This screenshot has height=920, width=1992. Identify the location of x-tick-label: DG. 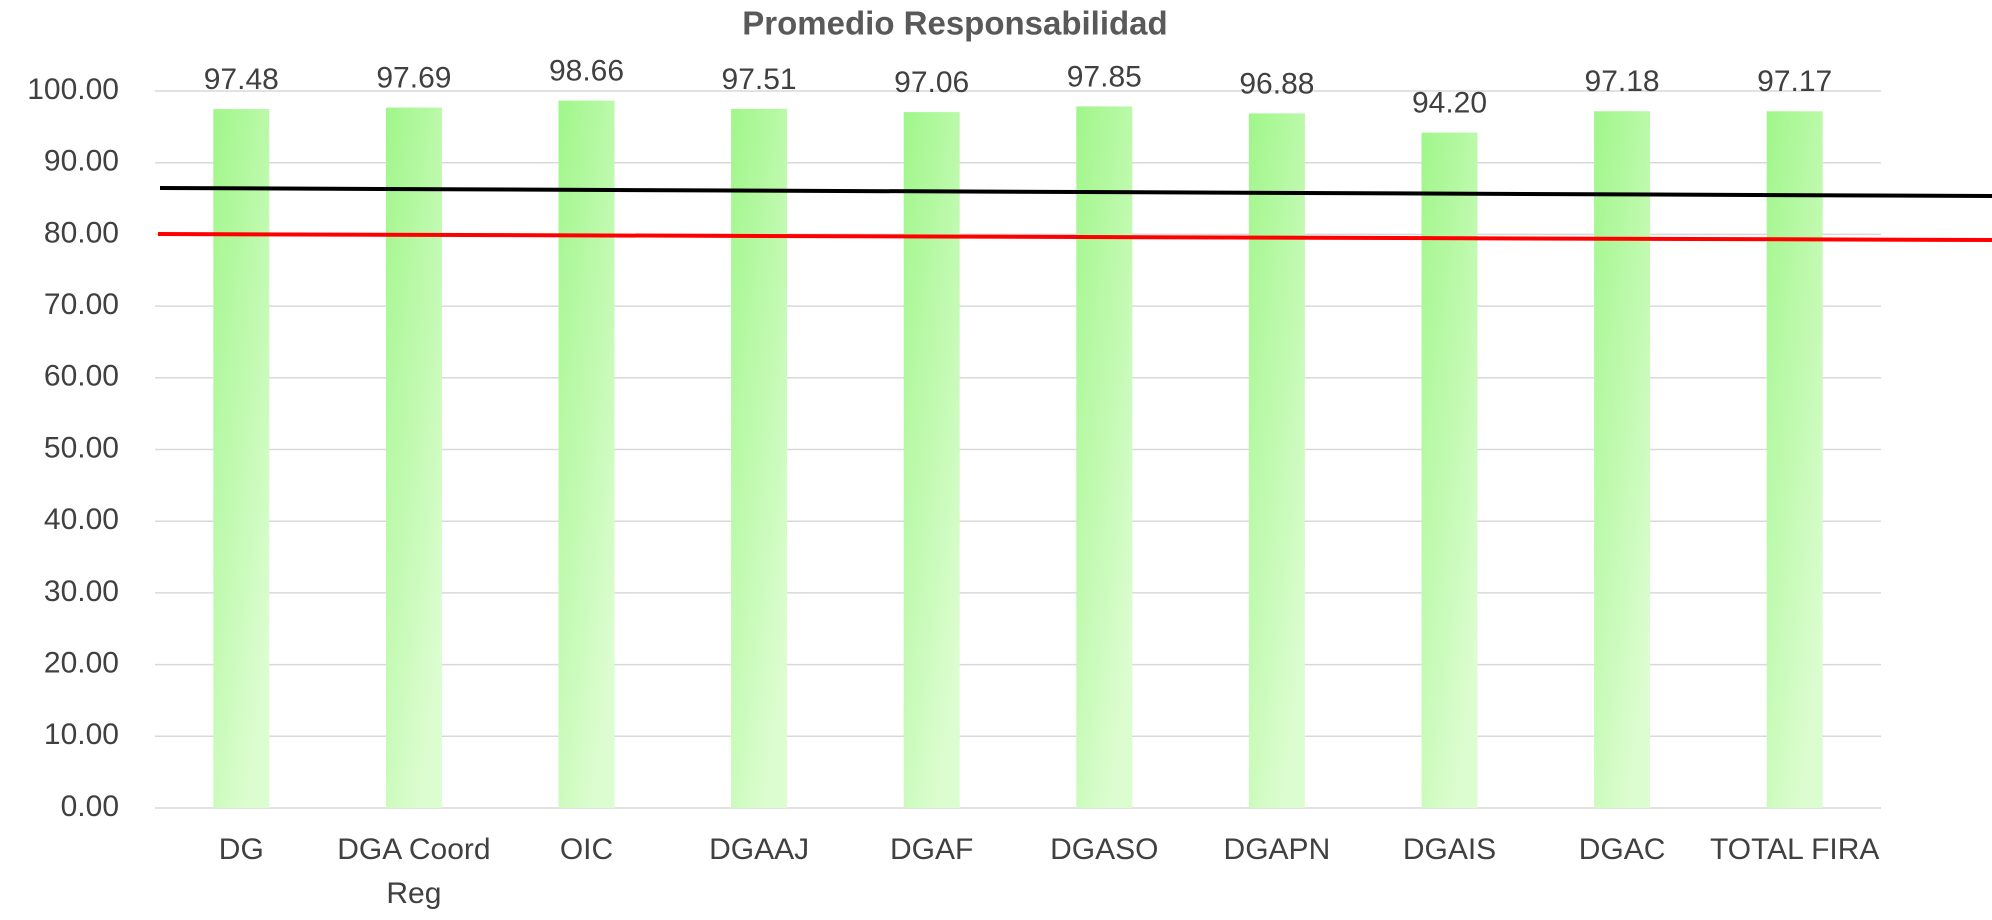
(241, 849).